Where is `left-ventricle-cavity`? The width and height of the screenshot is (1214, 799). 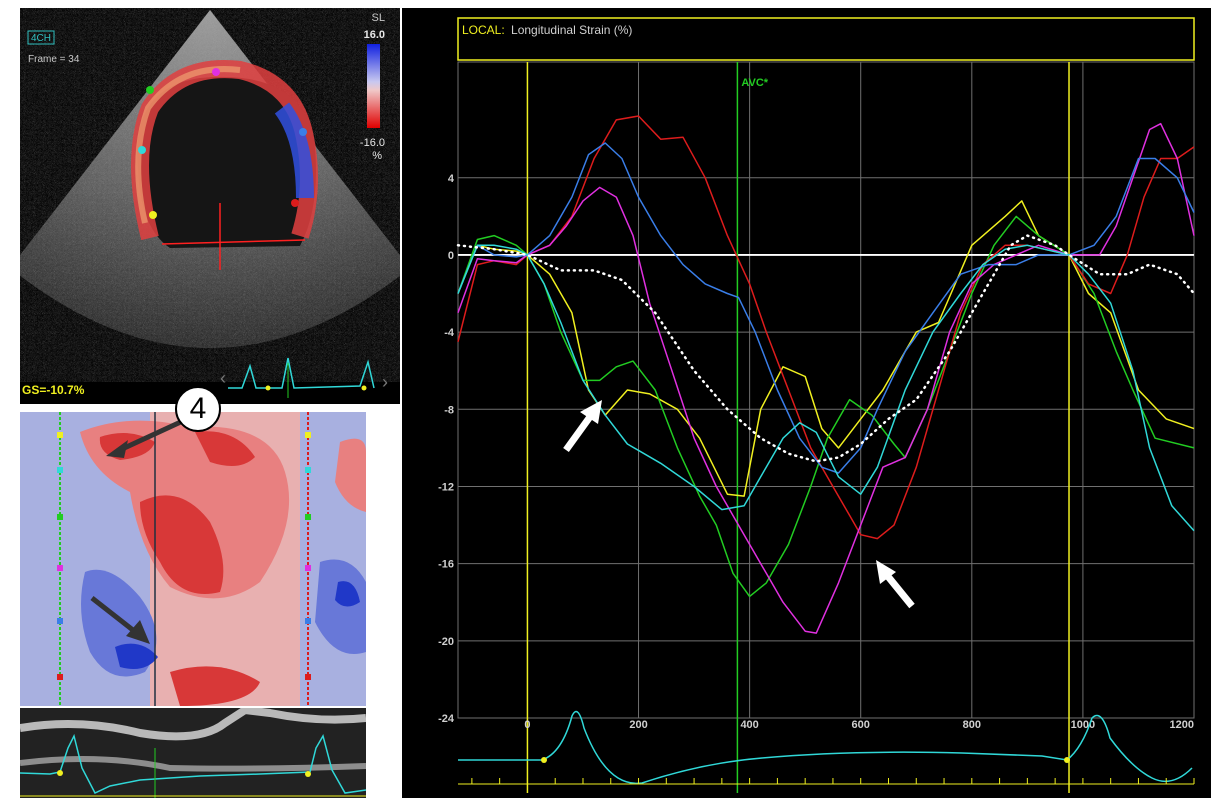 left-ventricle-cavity is located at coordinates (226, 162).